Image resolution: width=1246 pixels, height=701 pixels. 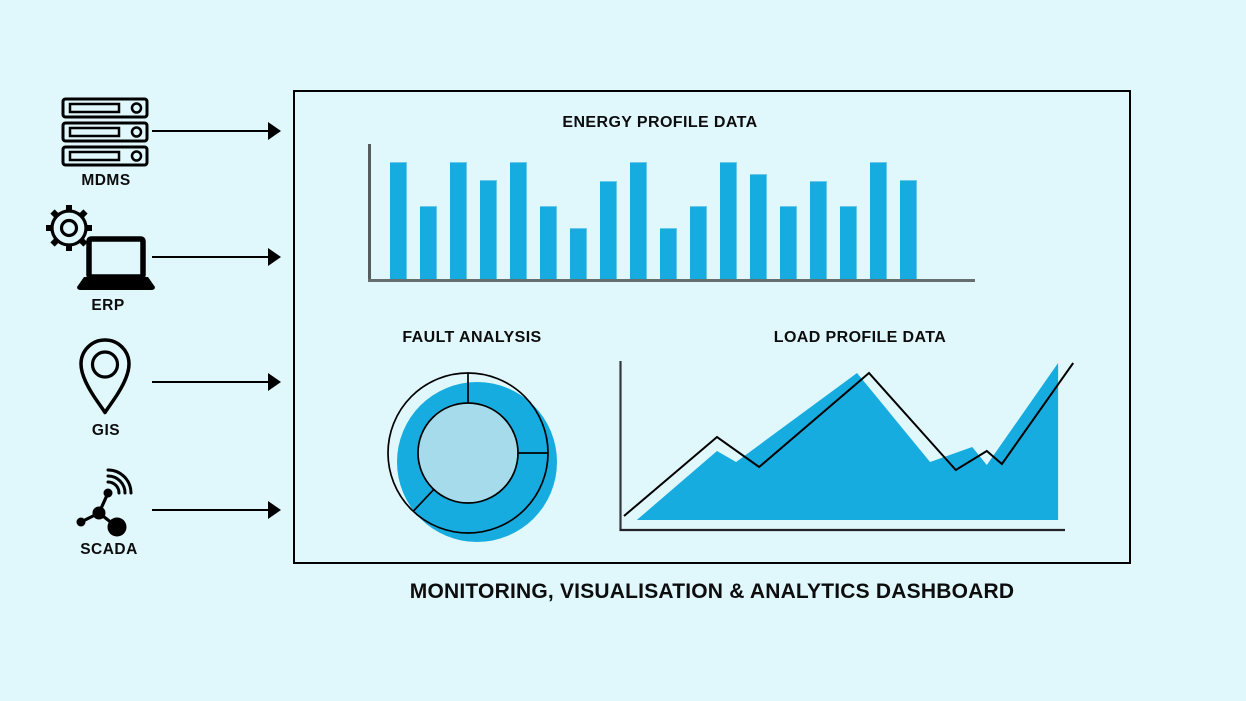 I want to click on load-profile-area-chart, so click(x=847, y=446).